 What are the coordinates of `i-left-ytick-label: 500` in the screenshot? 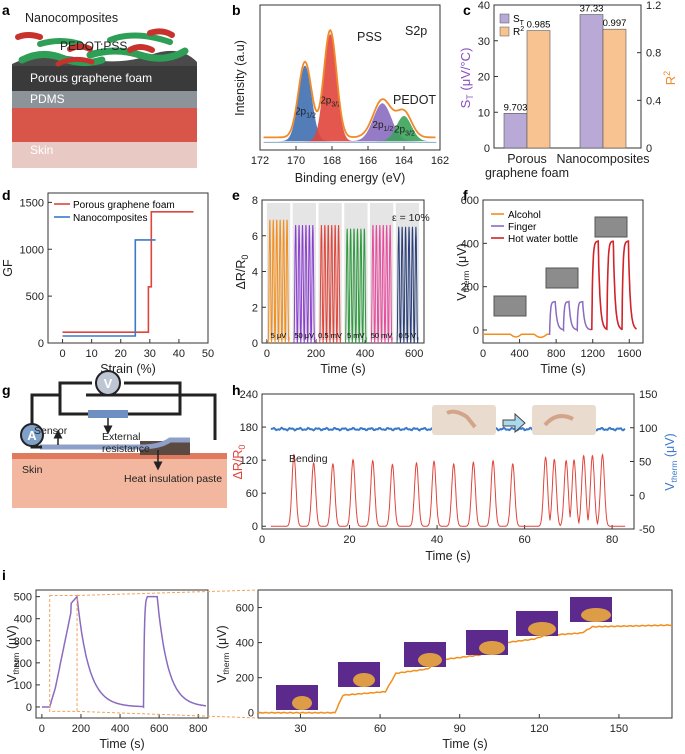 It's located at (23, 598).